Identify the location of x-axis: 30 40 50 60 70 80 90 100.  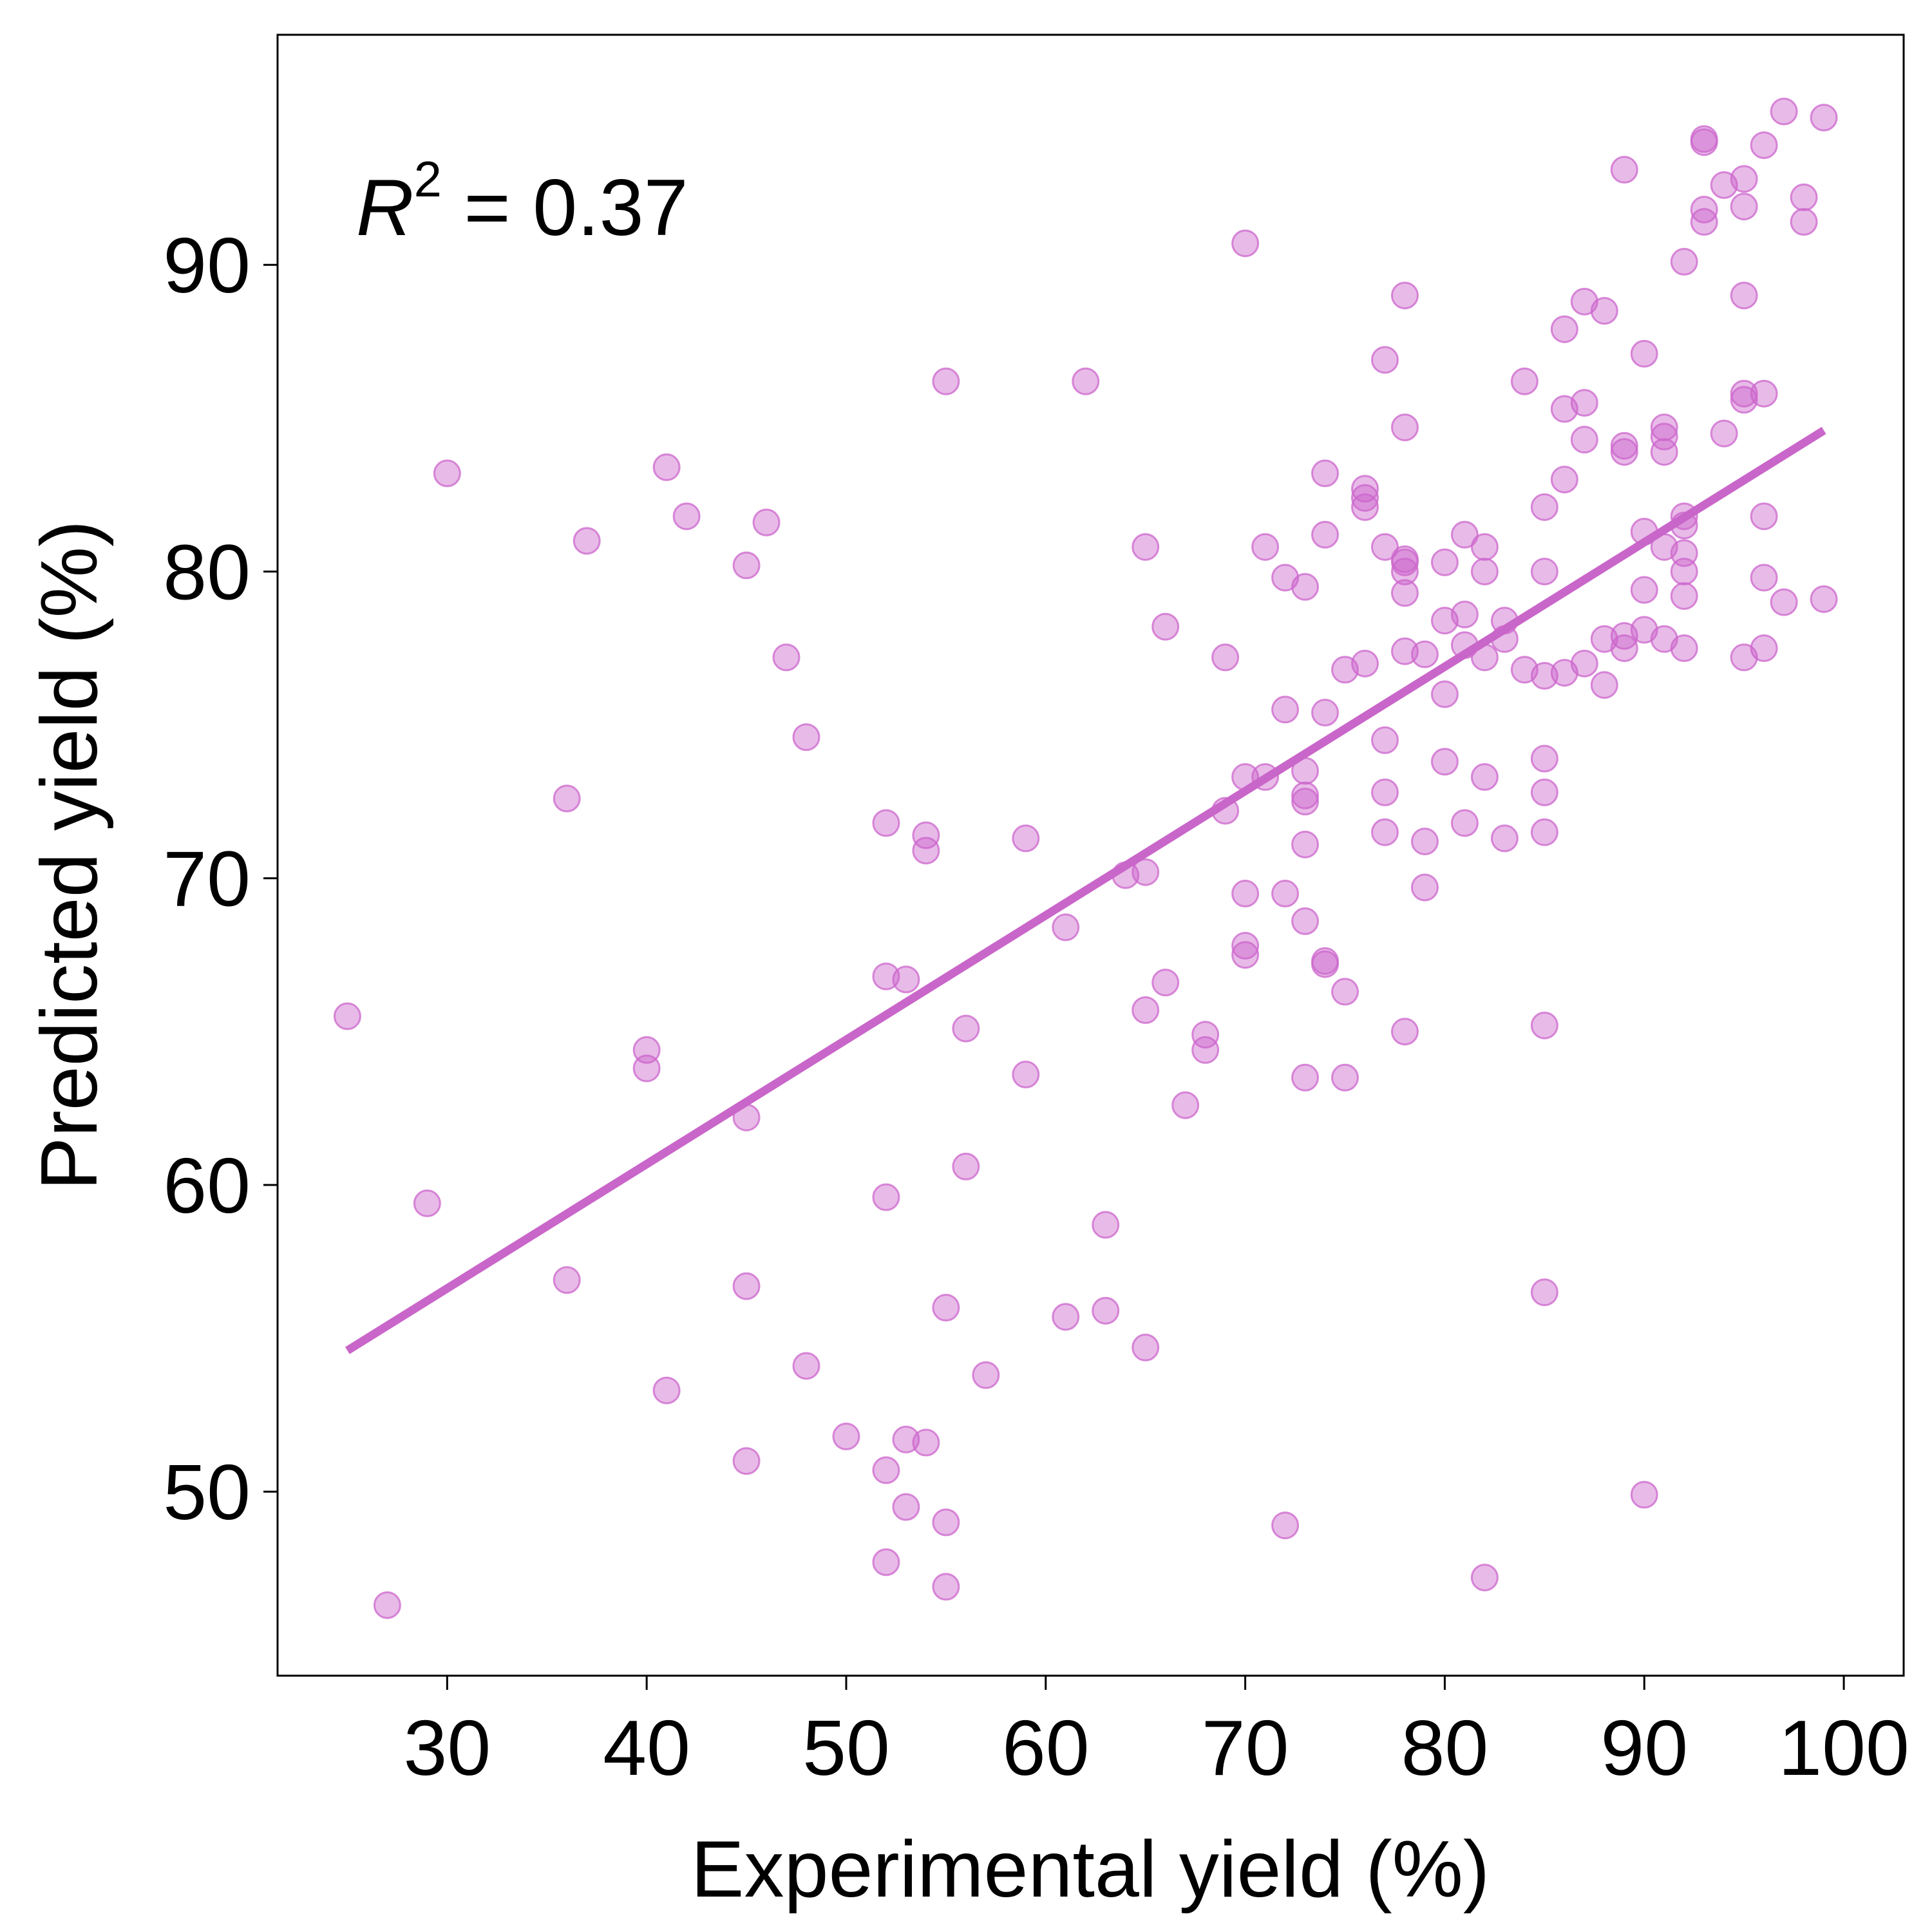
(1156, 1734).